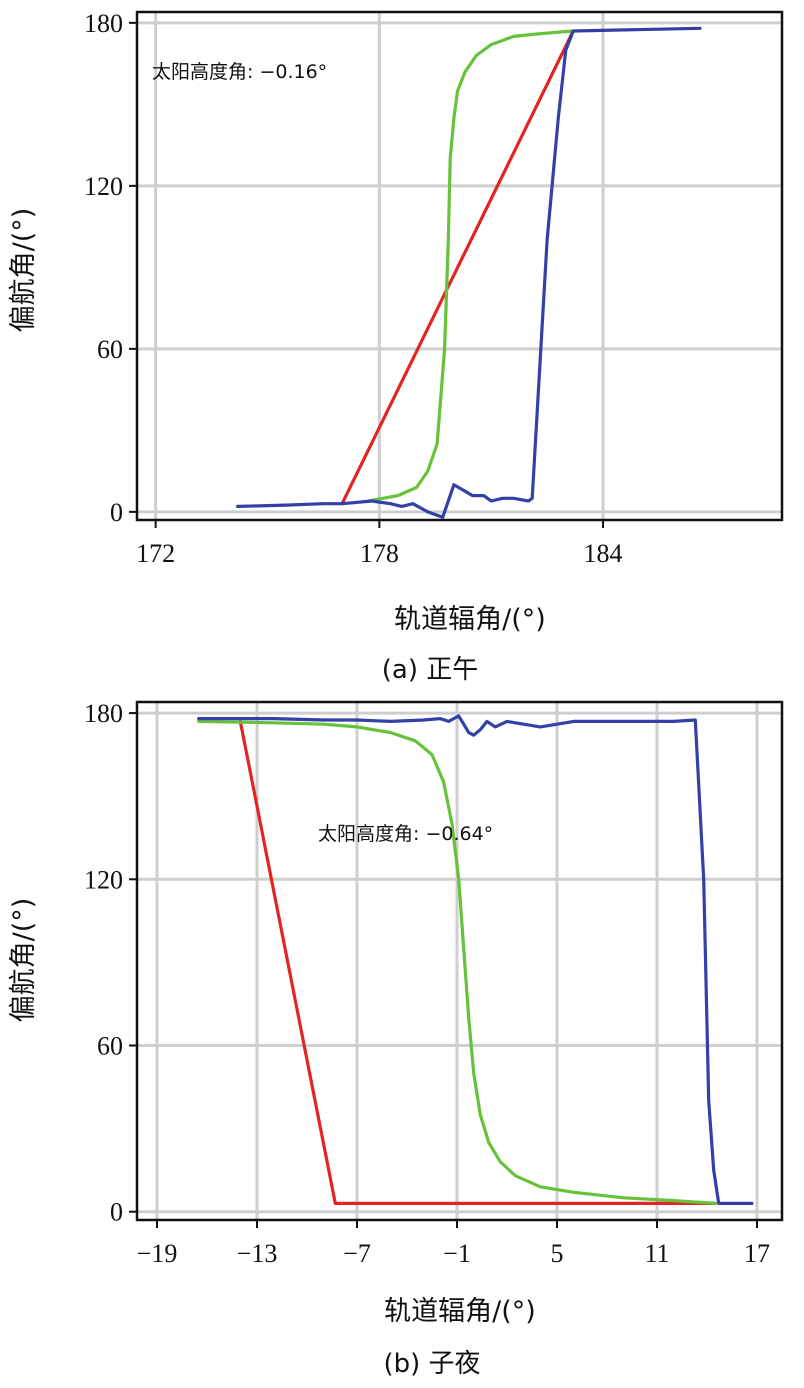 The height and width of the screenshot is (1388, 804). I want to click on panel-a-sun-elevation-annotation: 太阳高度角: −0.16°, so click(239, 72).